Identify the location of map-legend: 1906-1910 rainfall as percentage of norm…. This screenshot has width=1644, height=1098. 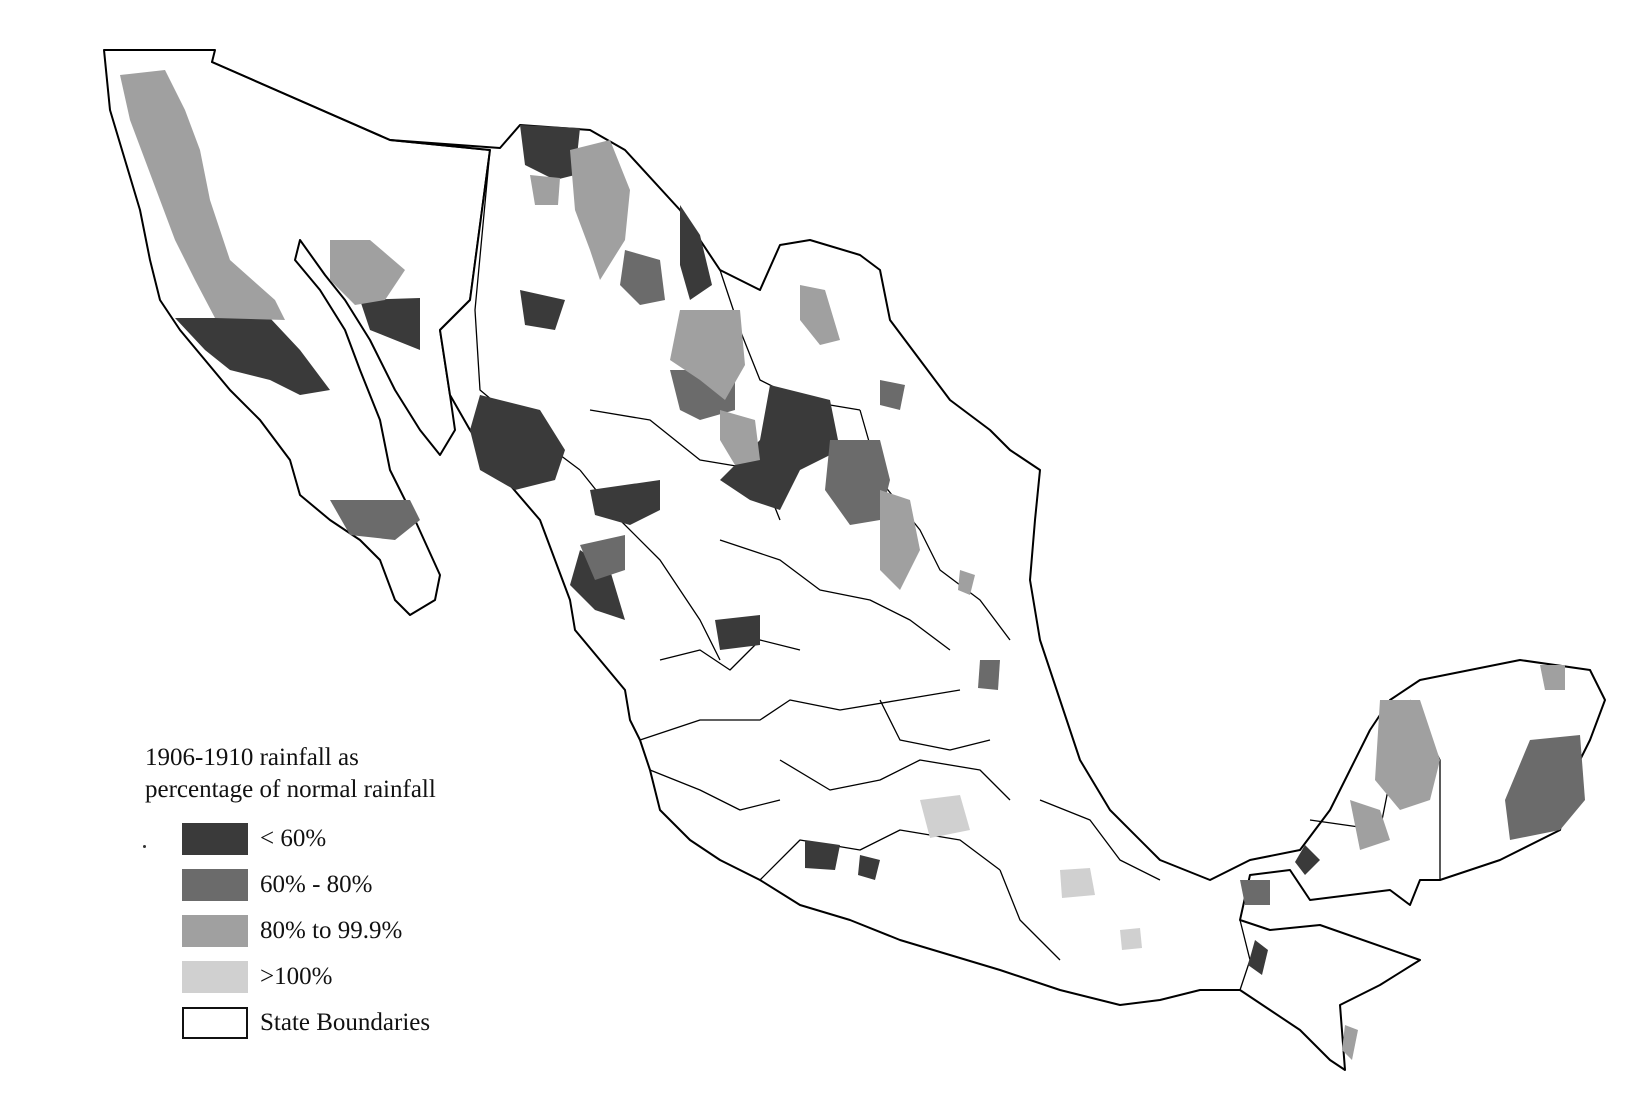
(355, 894).